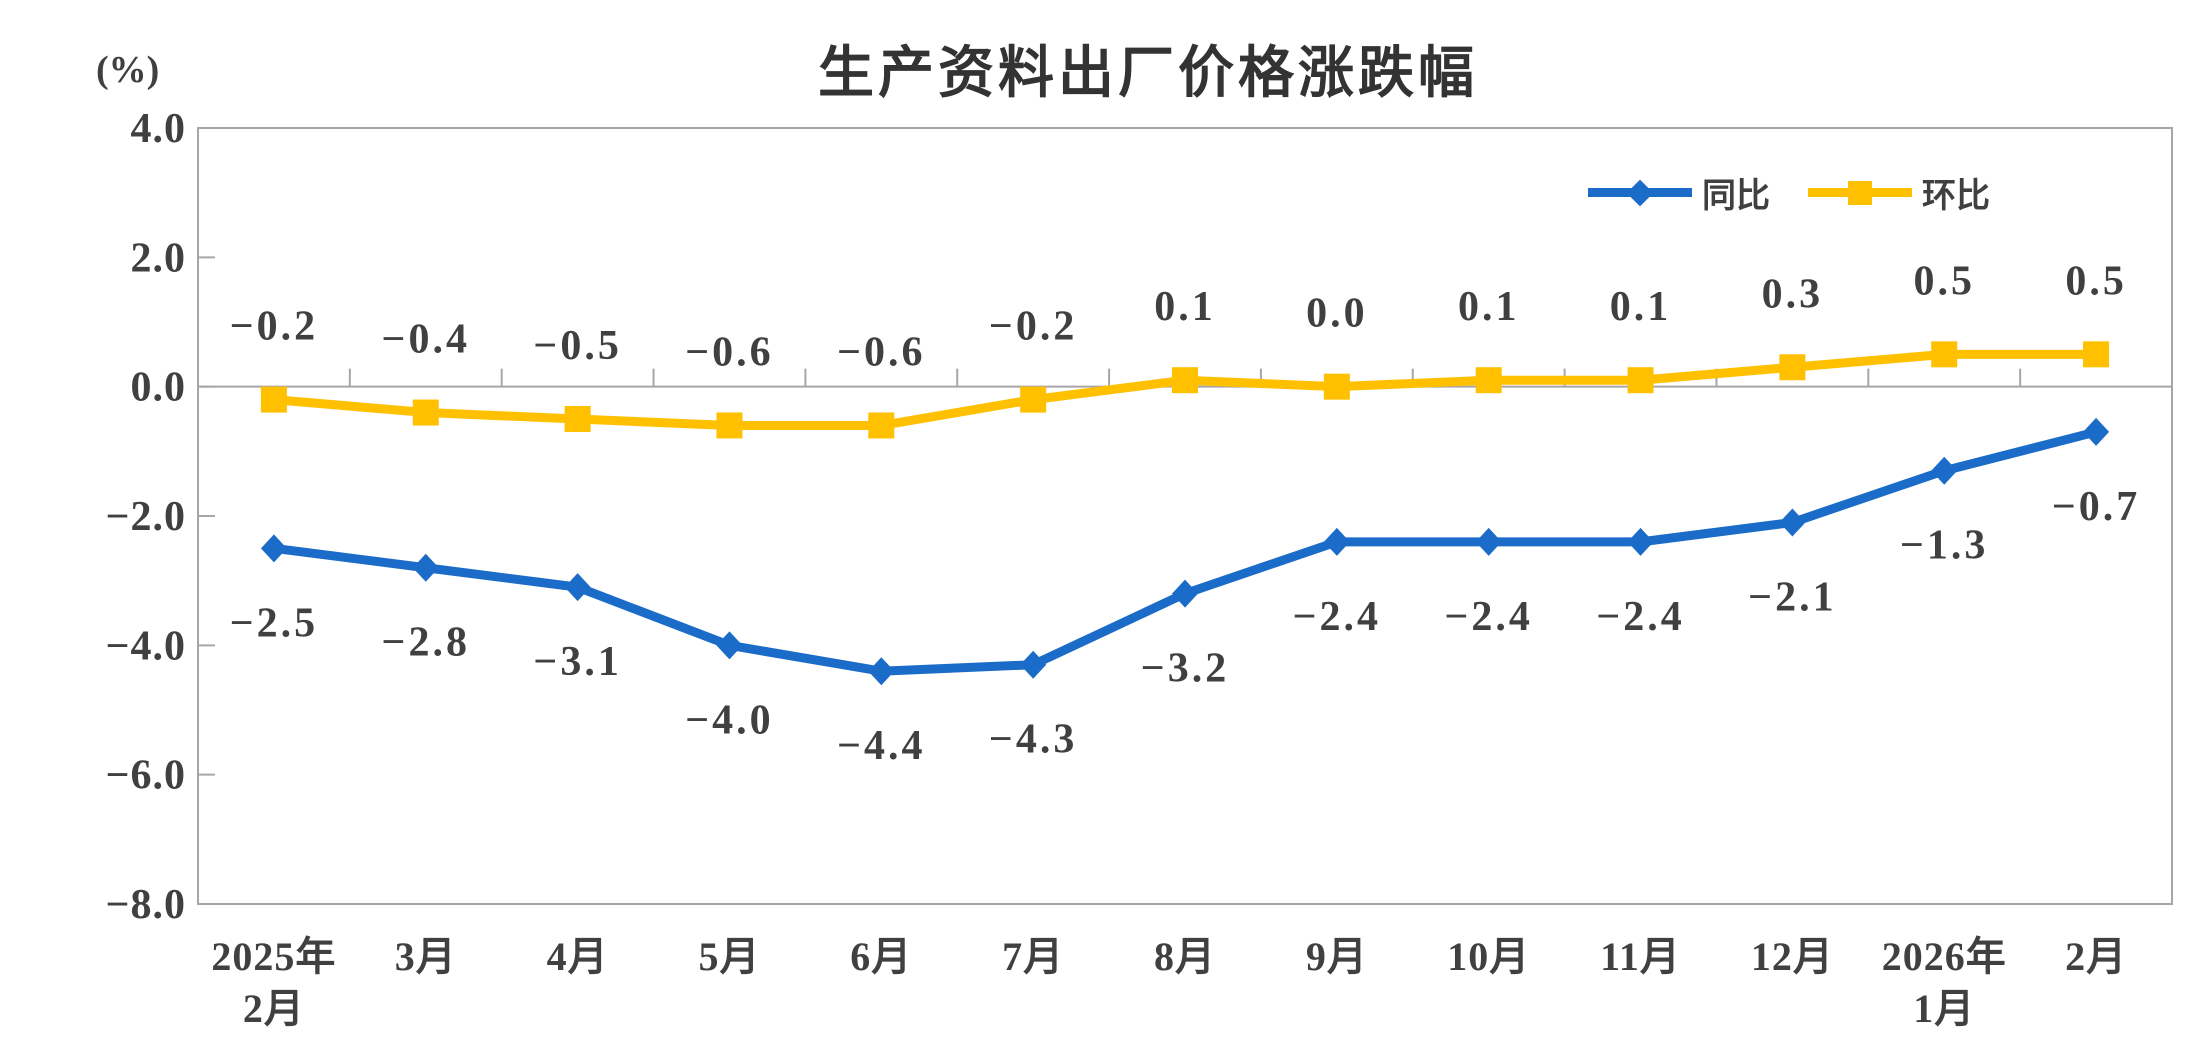  What do you see at coordinates (146, 776) in the screenshot?
I see `y-tick-label: −6.0` at bounding box center [146, 776].